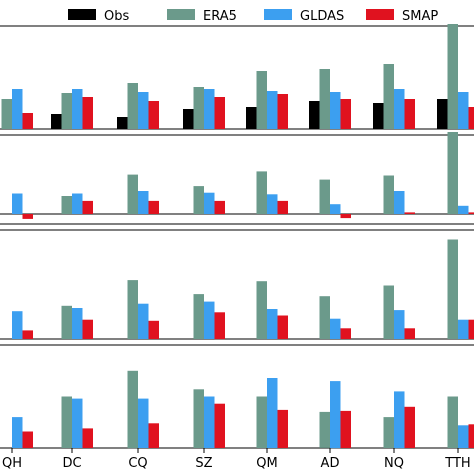  What do you see at coordinates (314, 115) in the screenshot?
I see `bar-obs-ad` at bounding box center [314, 115].